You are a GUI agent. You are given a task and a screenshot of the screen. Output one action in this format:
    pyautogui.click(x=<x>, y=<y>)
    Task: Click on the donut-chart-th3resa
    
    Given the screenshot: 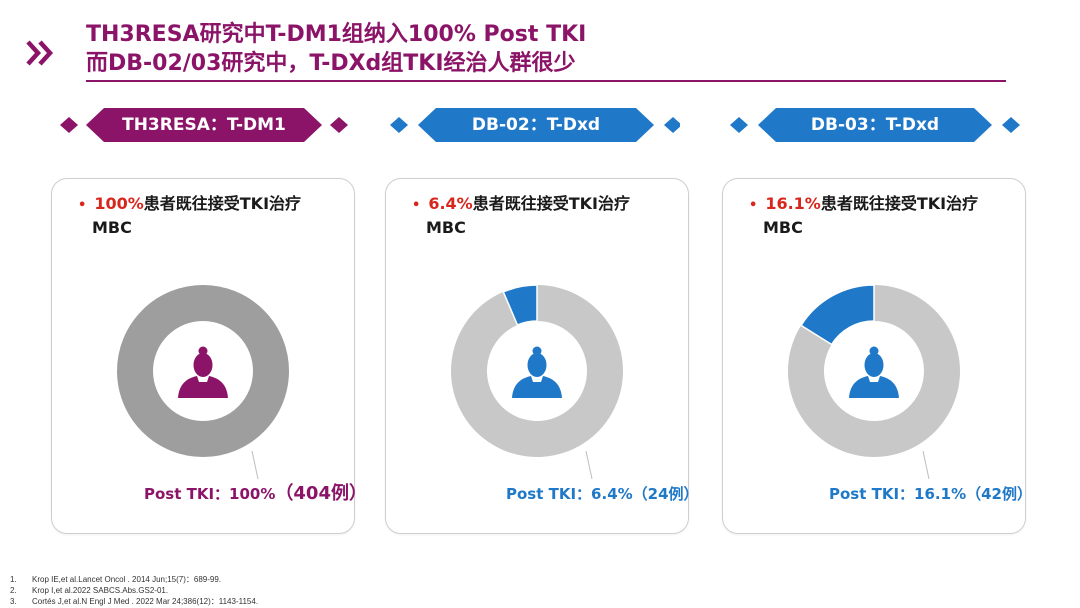 What is the action you would take?
    pyautogui.click(x=203, y=382)
    